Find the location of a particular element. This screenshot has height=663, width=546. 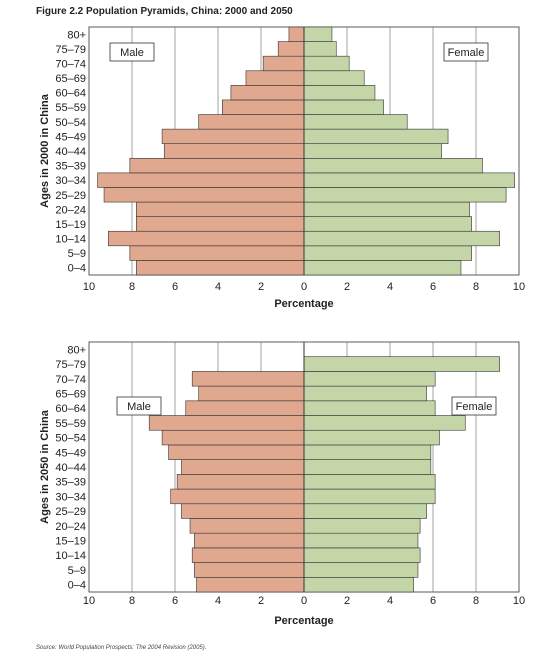

age-tick-label: 15–19 is located at coordinates (70, 542).